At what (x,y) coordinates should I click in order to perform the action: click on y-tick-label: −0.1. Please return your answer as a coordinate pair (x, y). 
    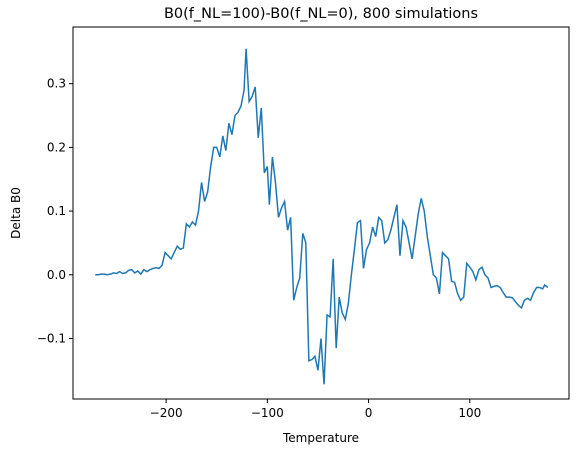
    Looking at the image, I should click on (51, 338).